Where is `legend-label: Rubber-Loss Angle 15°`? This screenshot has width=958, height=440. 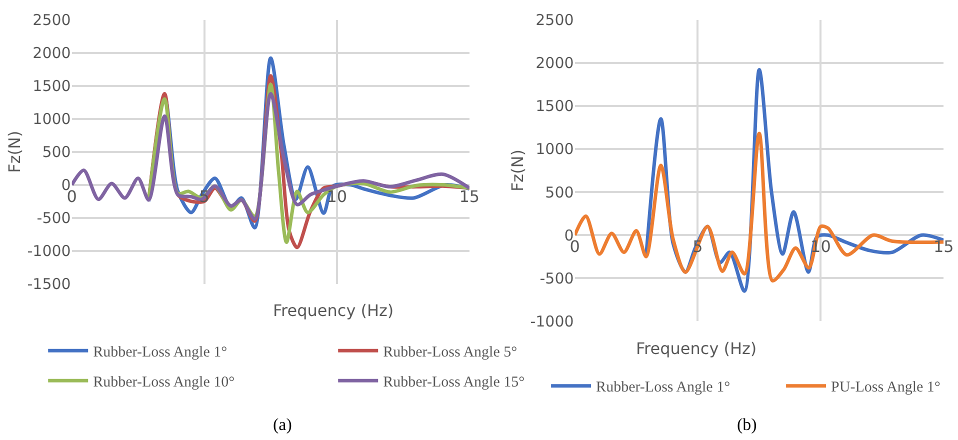
legend-label: Rubber-Loss Angle 15° is located at coordinates (454, 382).